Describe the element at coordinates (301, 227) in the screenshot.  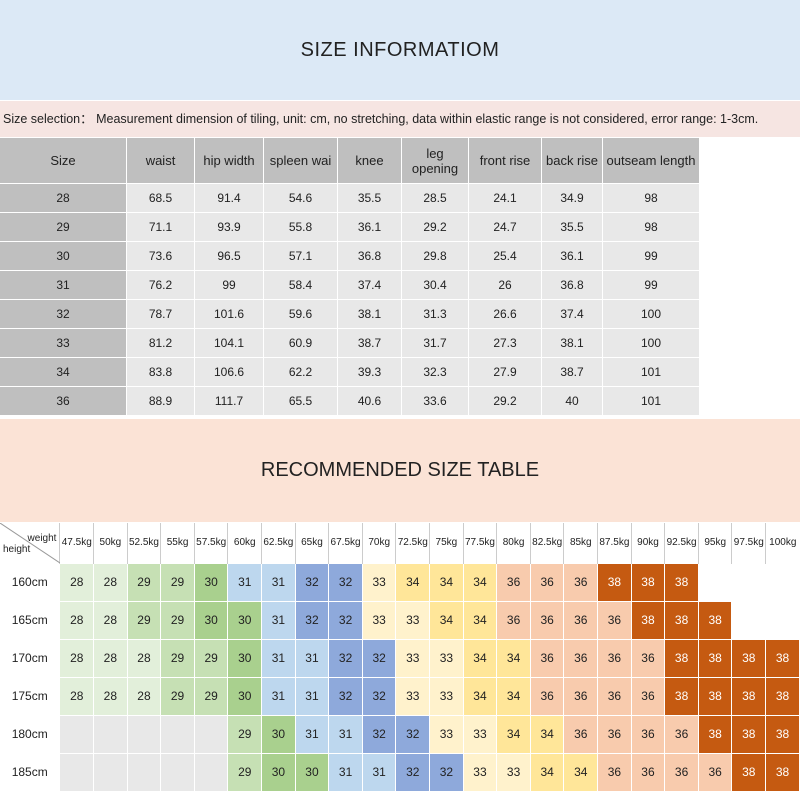
I see `measurement-cell: 55.8` at that location.